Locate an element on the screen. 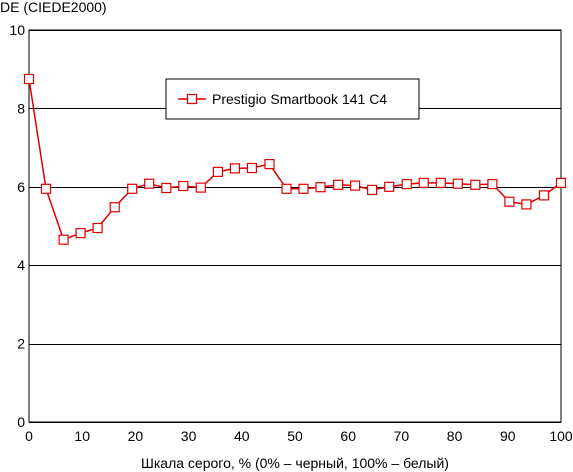  y-tick-label: 10 is located at coordinates (17, 30).